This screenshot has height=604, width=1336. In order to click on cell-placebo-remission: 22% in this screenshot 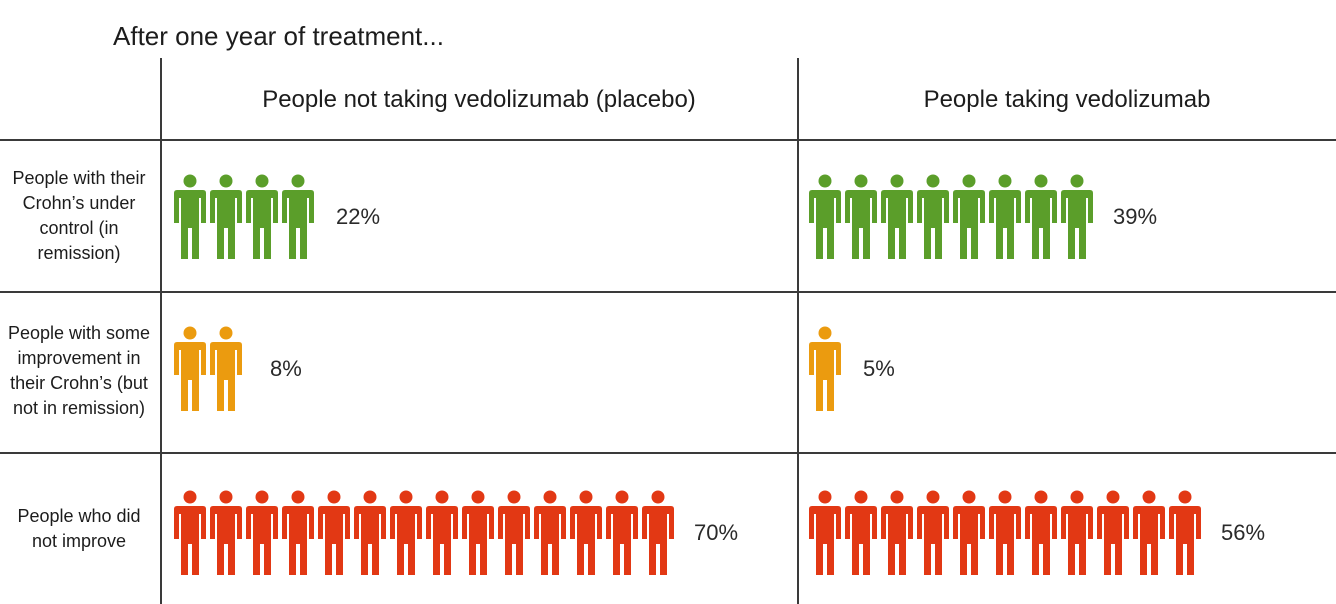, I will do `click(276, 217)`.